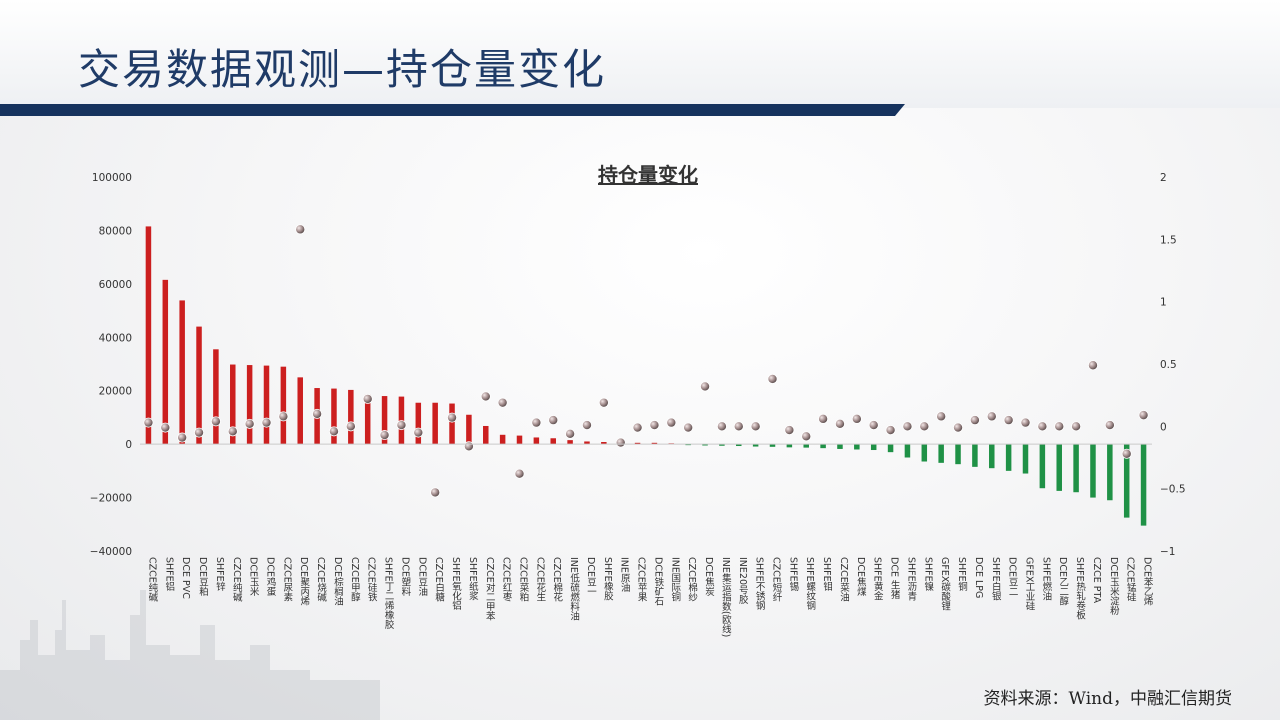  I want to click on category-label: DCE塑料, so click(405, 577).